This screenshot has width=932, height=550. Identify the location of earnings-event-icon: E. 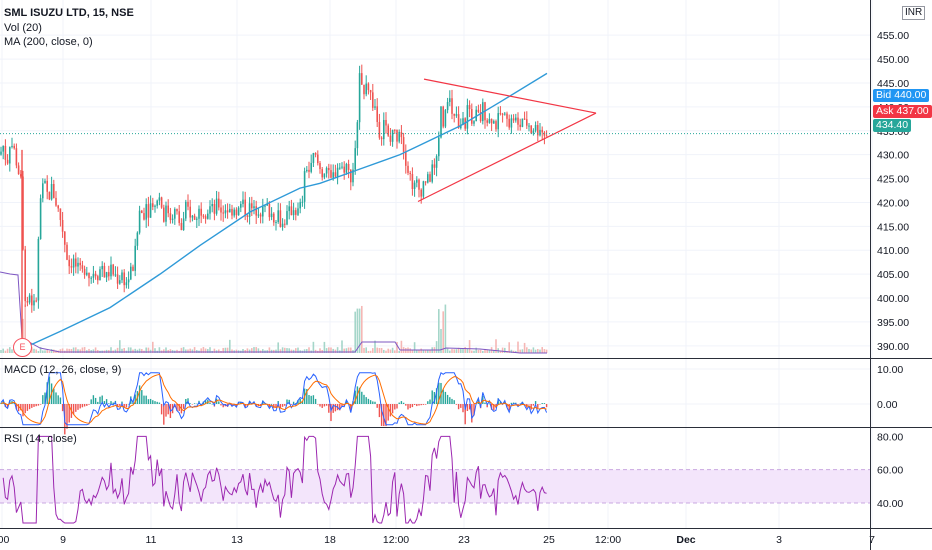
(22, 347).